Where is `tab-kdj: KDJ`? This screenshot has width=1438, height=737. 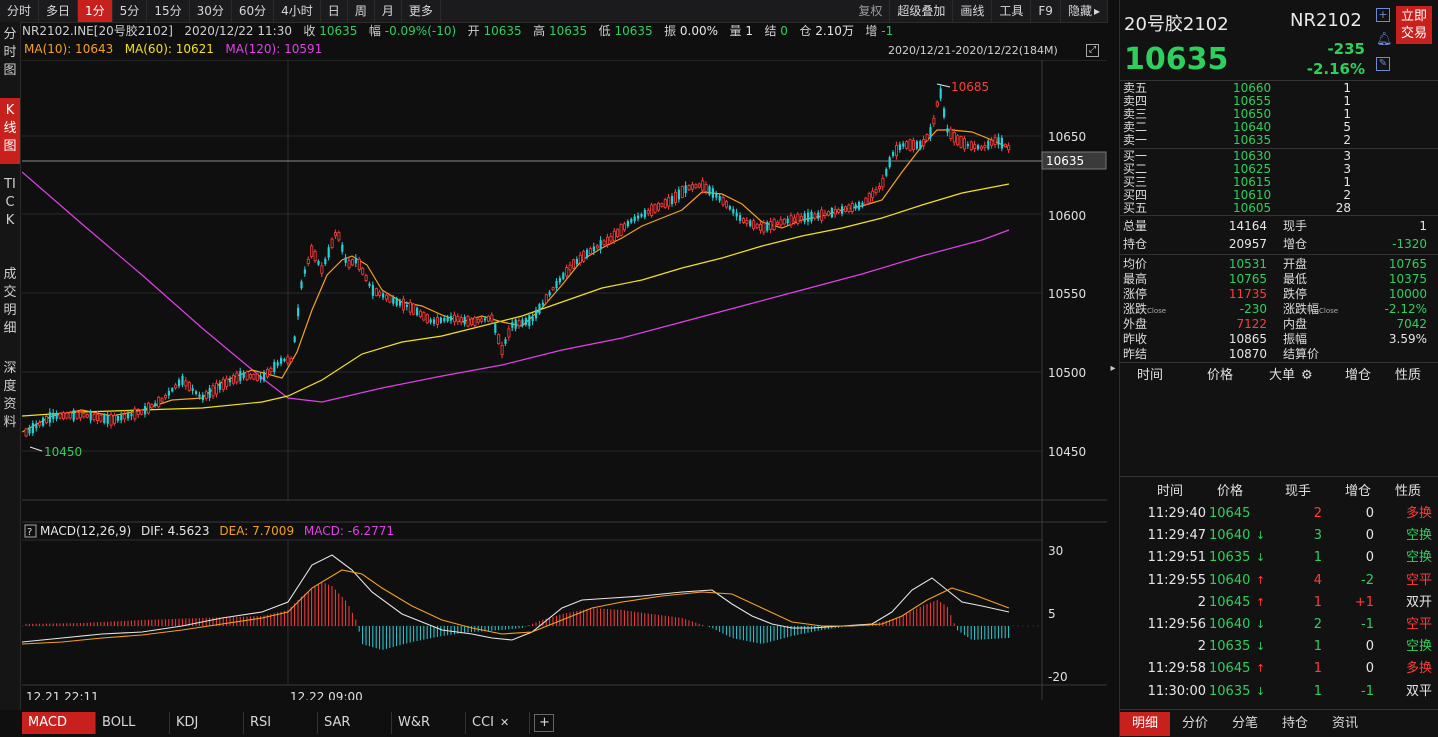
tab-kdj: KDJ is located at coordinates (207, 723).